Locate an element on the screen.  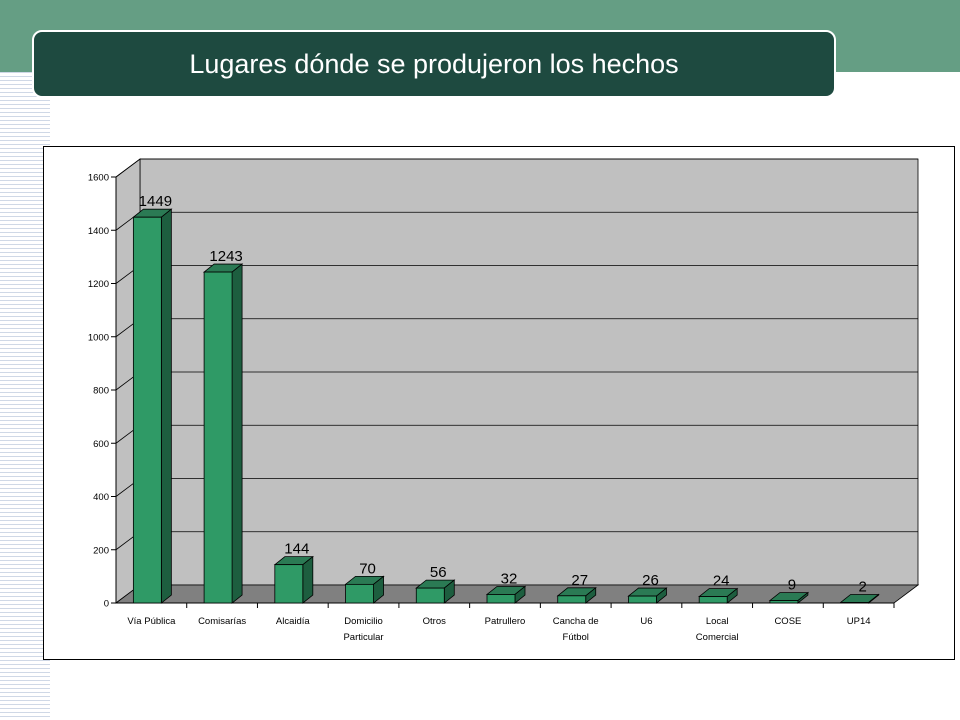
y-tick-label: 600 is located at coordinates (101, 444).